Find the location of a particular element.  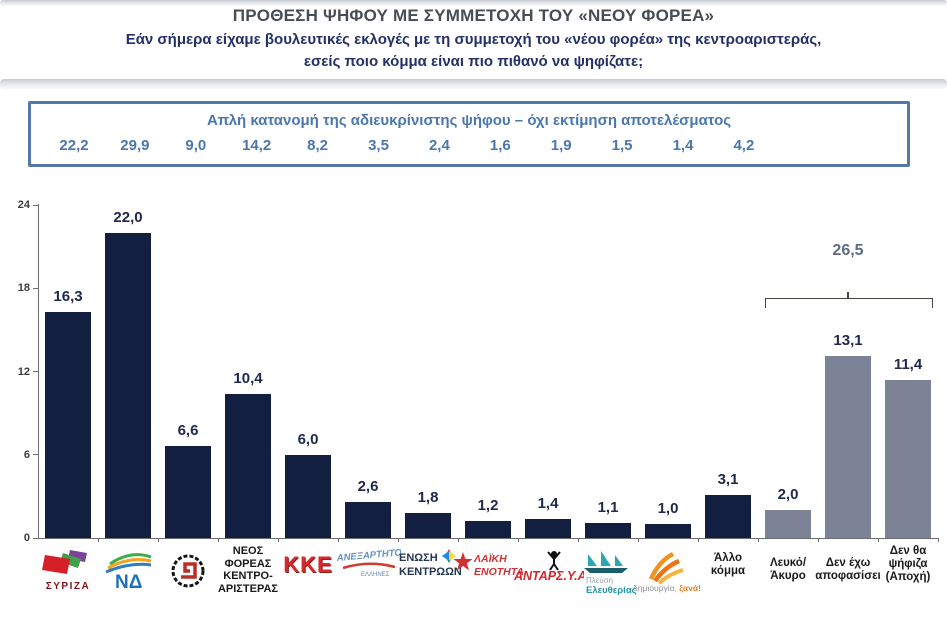

plefsi-logo-icon: Πλεύση Ελευθερίας is located at coordinates (608, 572).